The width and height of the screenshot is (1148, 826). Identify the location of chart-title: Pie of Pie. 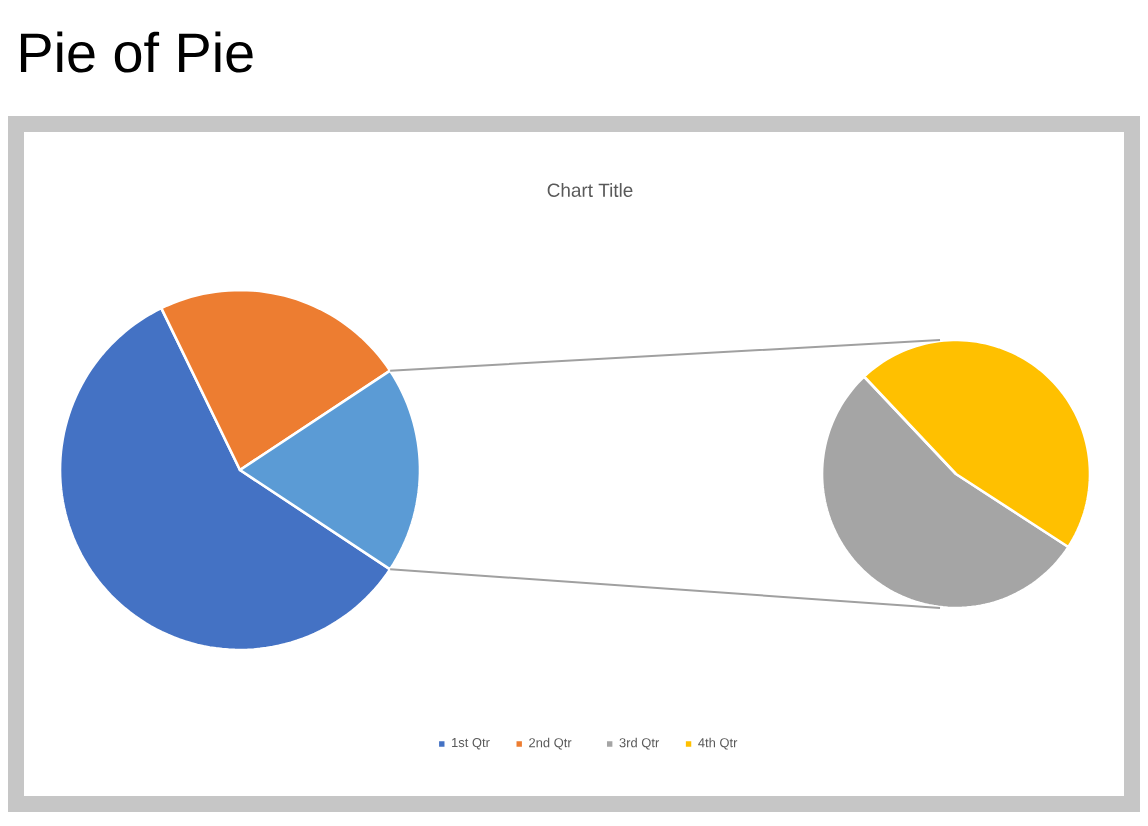
(136, 52).